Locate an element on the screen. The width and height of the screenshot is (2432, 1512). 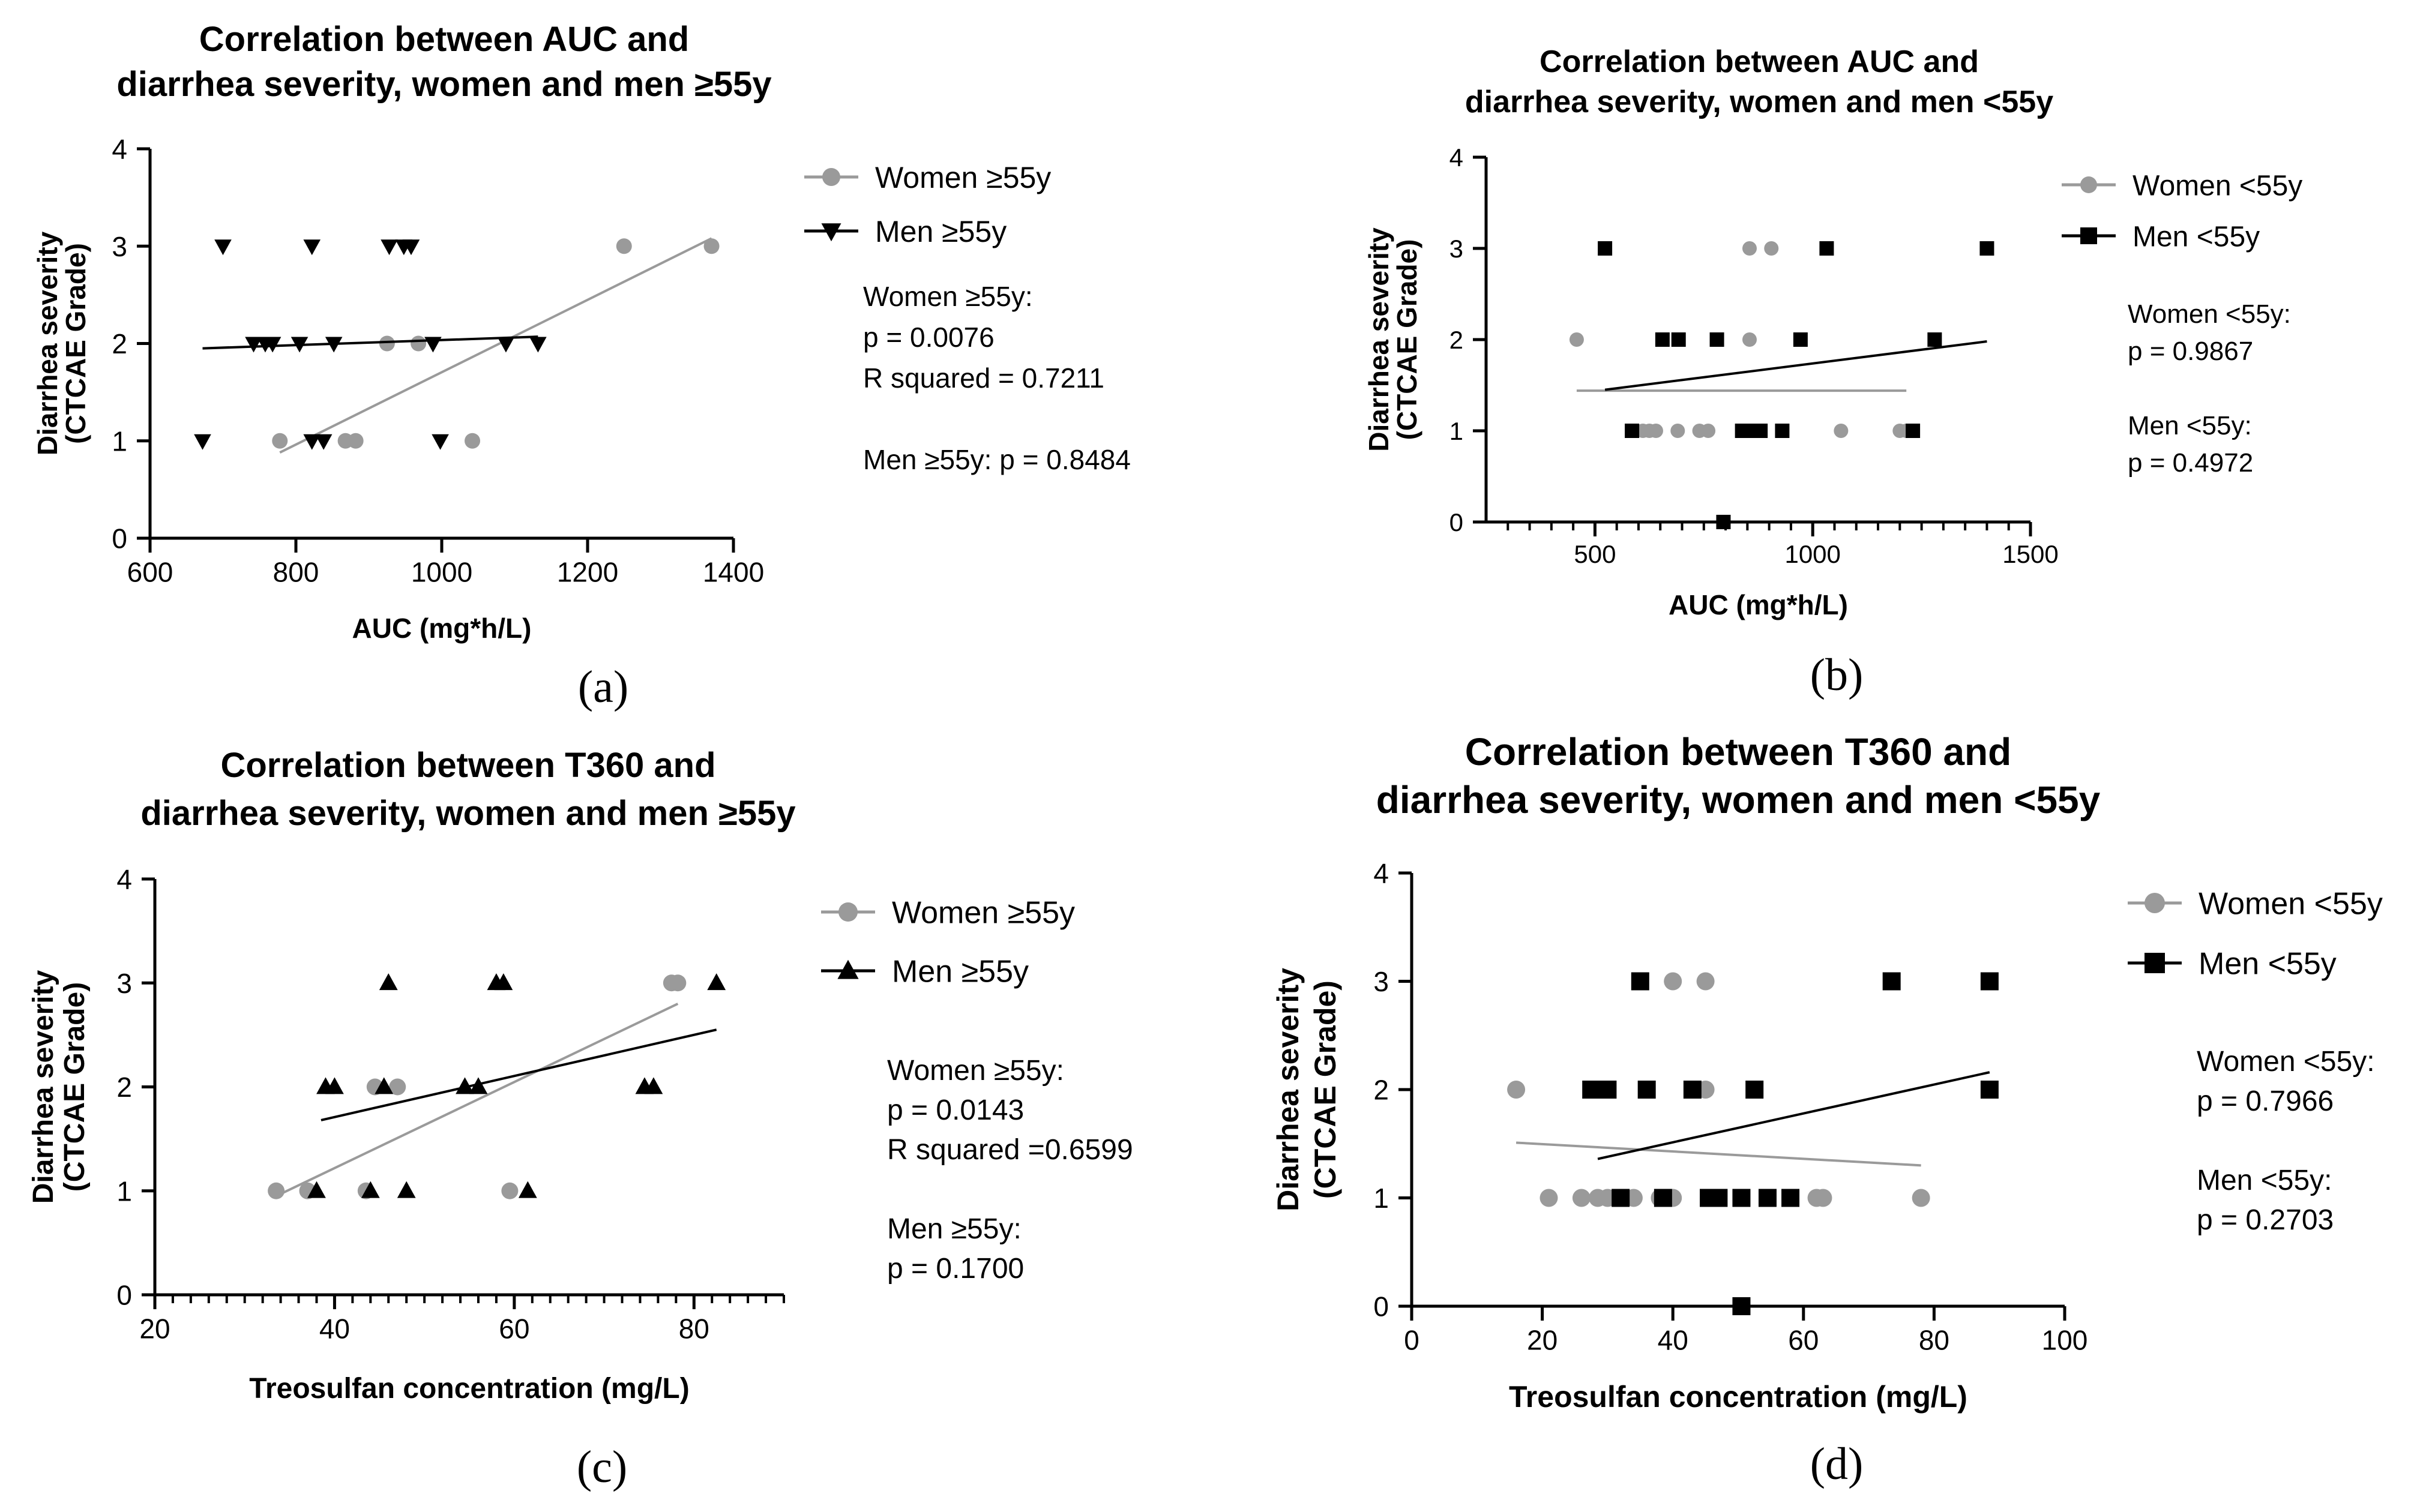
stats-text: Men <55y: is located at coordinates (2190, 426).